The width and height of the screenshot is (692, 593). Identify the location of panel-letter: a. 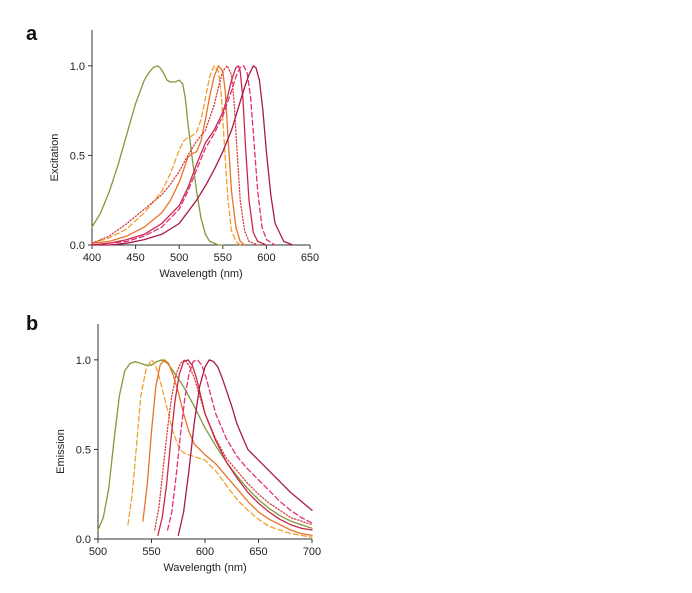
(32, 34).